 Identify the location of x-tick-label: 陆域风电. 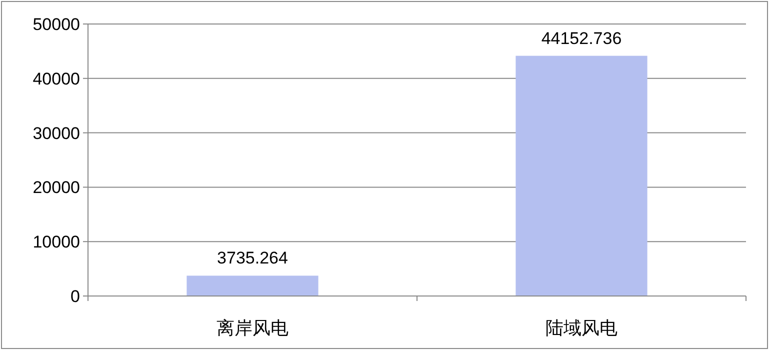
(582, 328).